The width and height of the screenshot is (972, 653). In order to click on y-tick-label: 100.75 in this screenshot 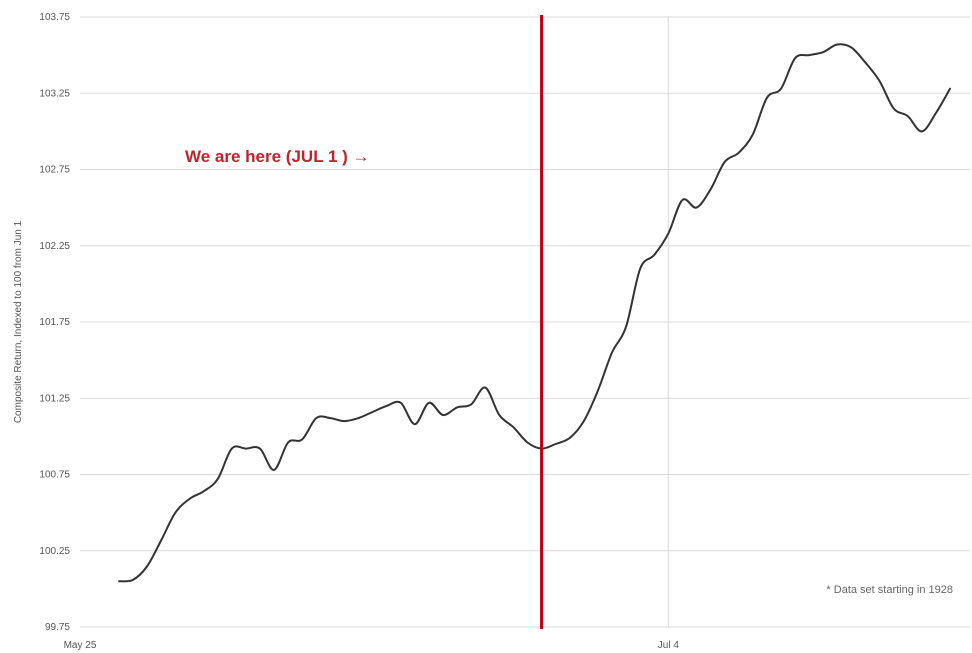, I will do `click(54, 475)`.